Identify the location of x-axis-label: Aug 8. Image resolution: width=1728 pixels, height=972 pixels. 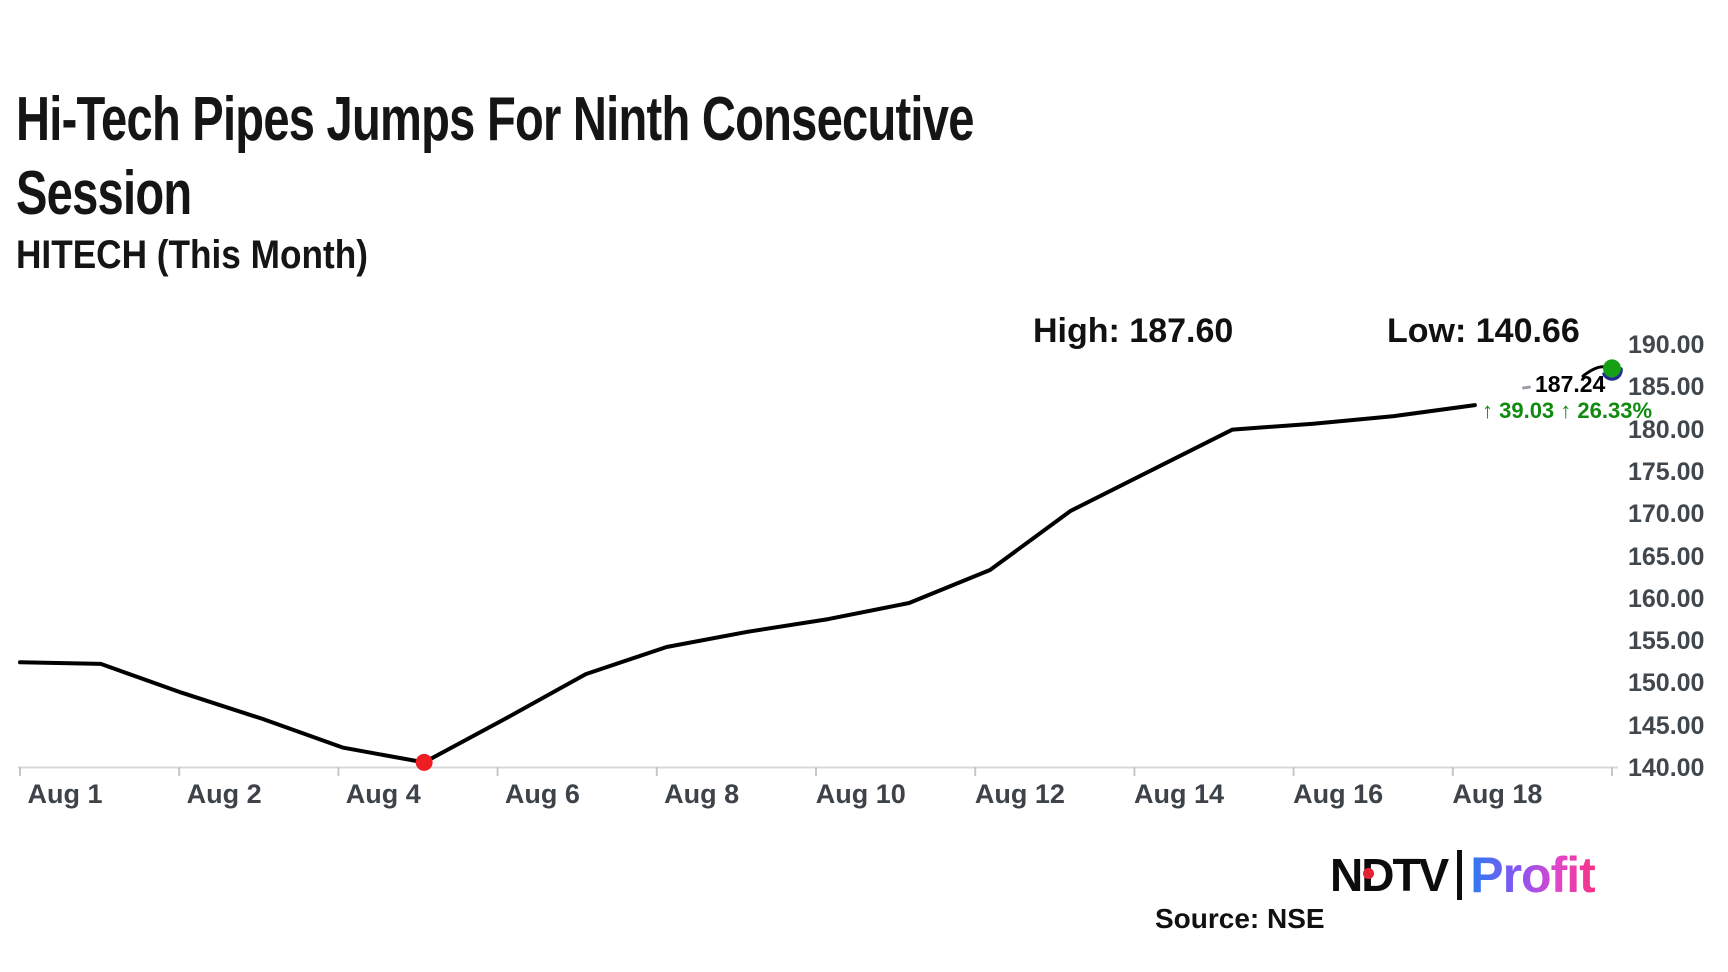
(702, 794).